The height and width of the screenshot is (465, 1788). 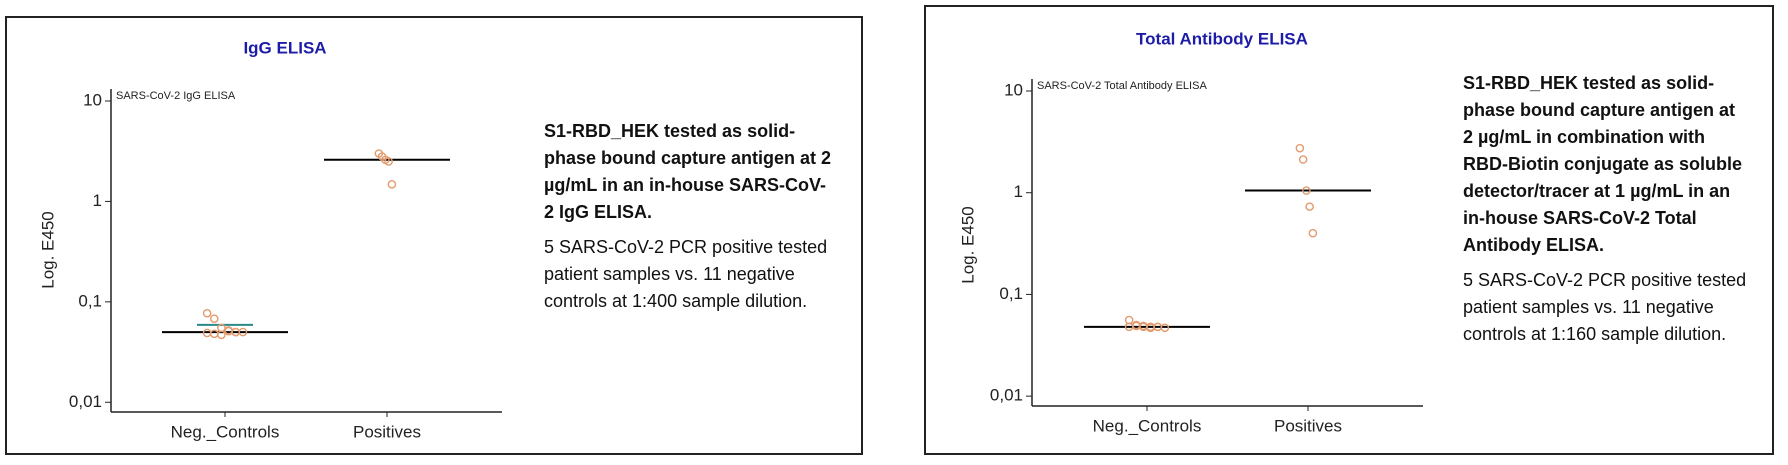 What do you see at coordinates (1222, 38) in the screenshot?
I see `chart-title: Total Antibody ELISA` at bounding box center [1222, 38].